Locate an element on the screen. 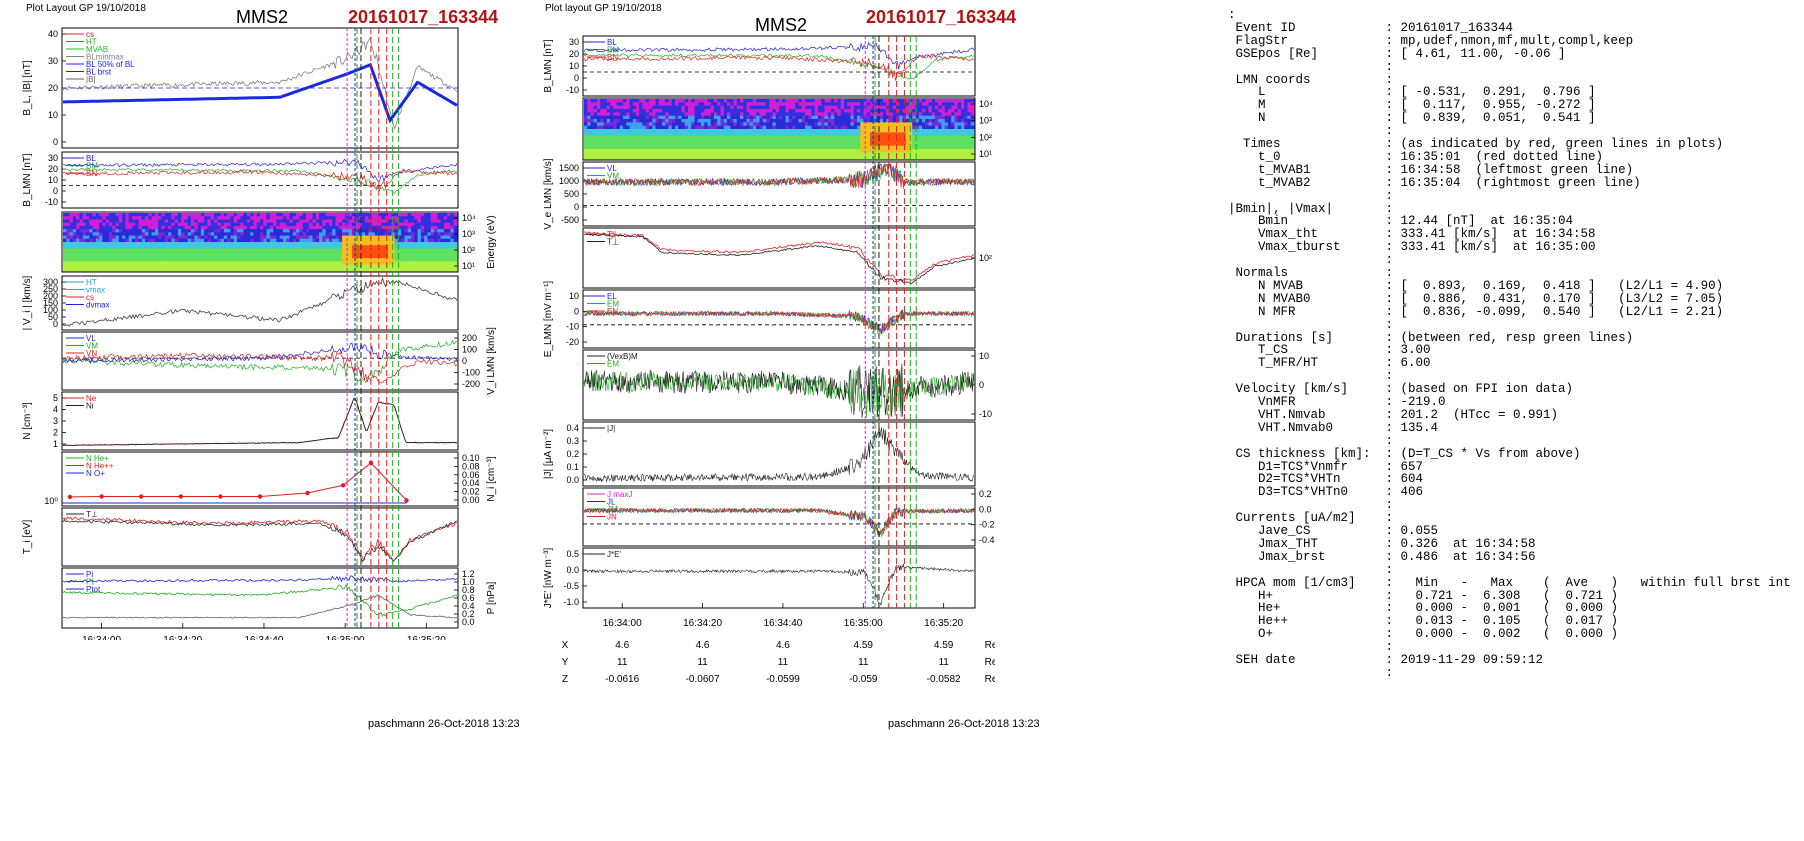 The height and width of the screenshot is (841, 1804). summary-line: Vmax_tburst : 333.41 [km/s] at 16:35:00 is located at coordinates (1412, 247).